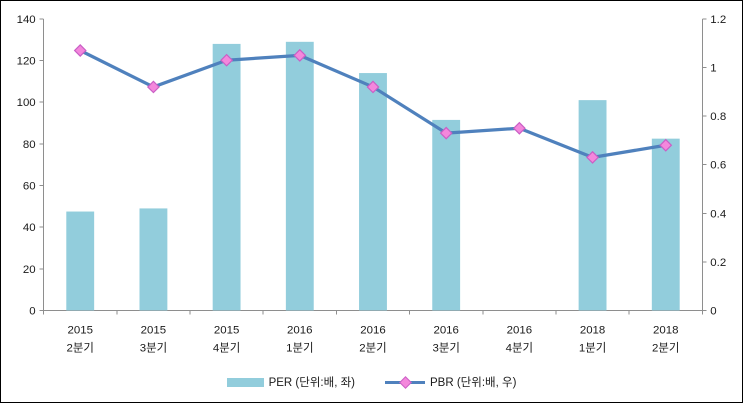 The height and width of the screenshot is (403, 743). What do you see at coordinates (718, 166) in the screenshot?
I see `svg-text: 0.6` at bounding box center [718, 166].